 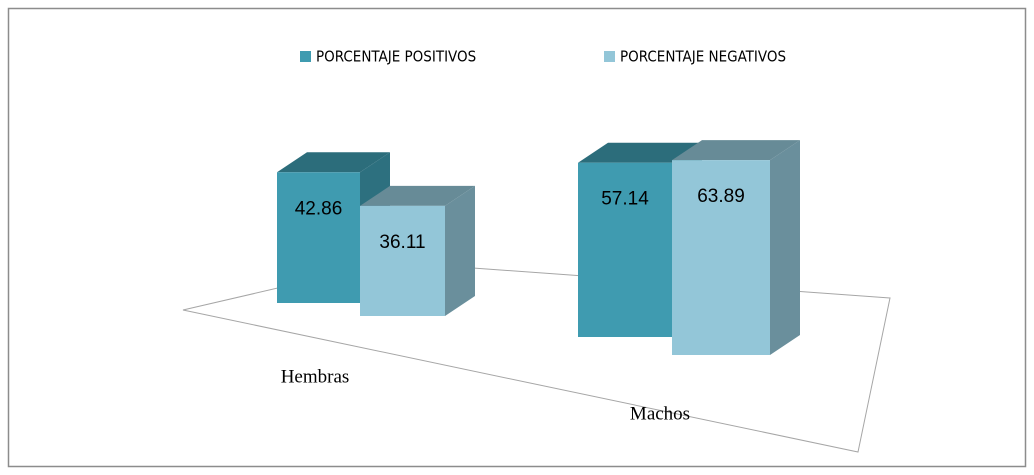 I want to click on category-label: Machos, so click(x=660, y=413).